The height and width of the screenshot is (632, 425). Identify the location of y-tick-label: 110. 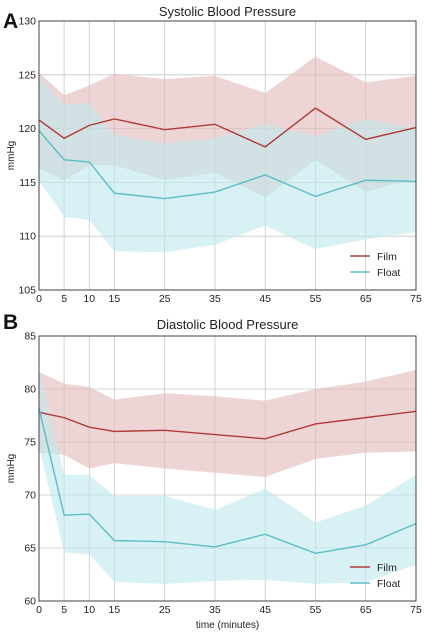
(27, 237).